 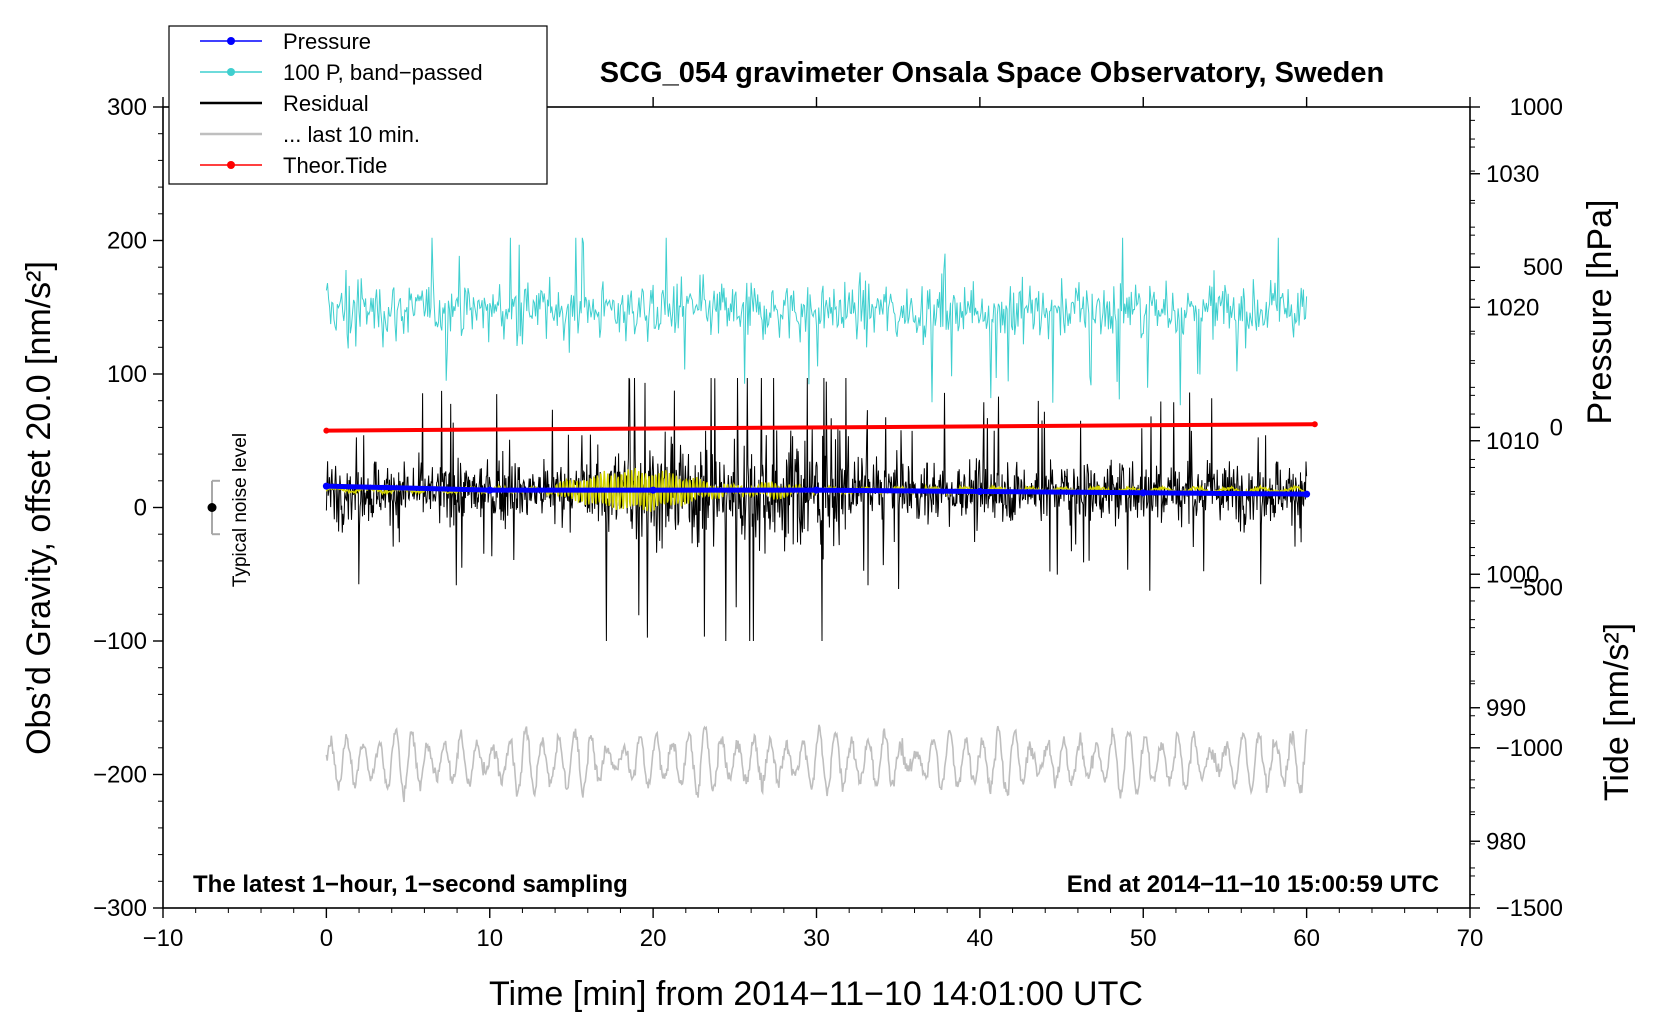 What do you see at coordinates (127, 374) in the screenshot?
I see `y-tick-label: 100` at bounding box center [127, 374].